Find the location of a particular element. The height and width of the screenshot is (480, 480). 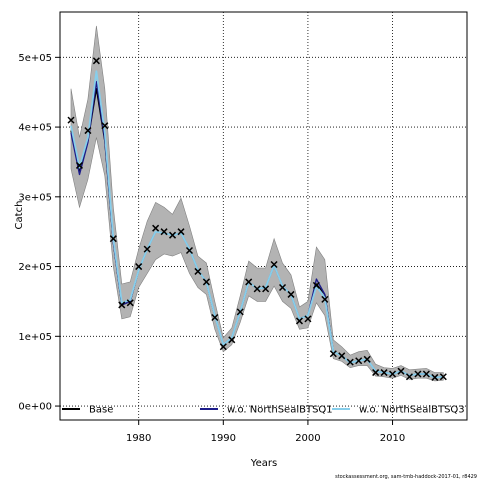

x-axis-label: Years is located at coordinates (263, 463).